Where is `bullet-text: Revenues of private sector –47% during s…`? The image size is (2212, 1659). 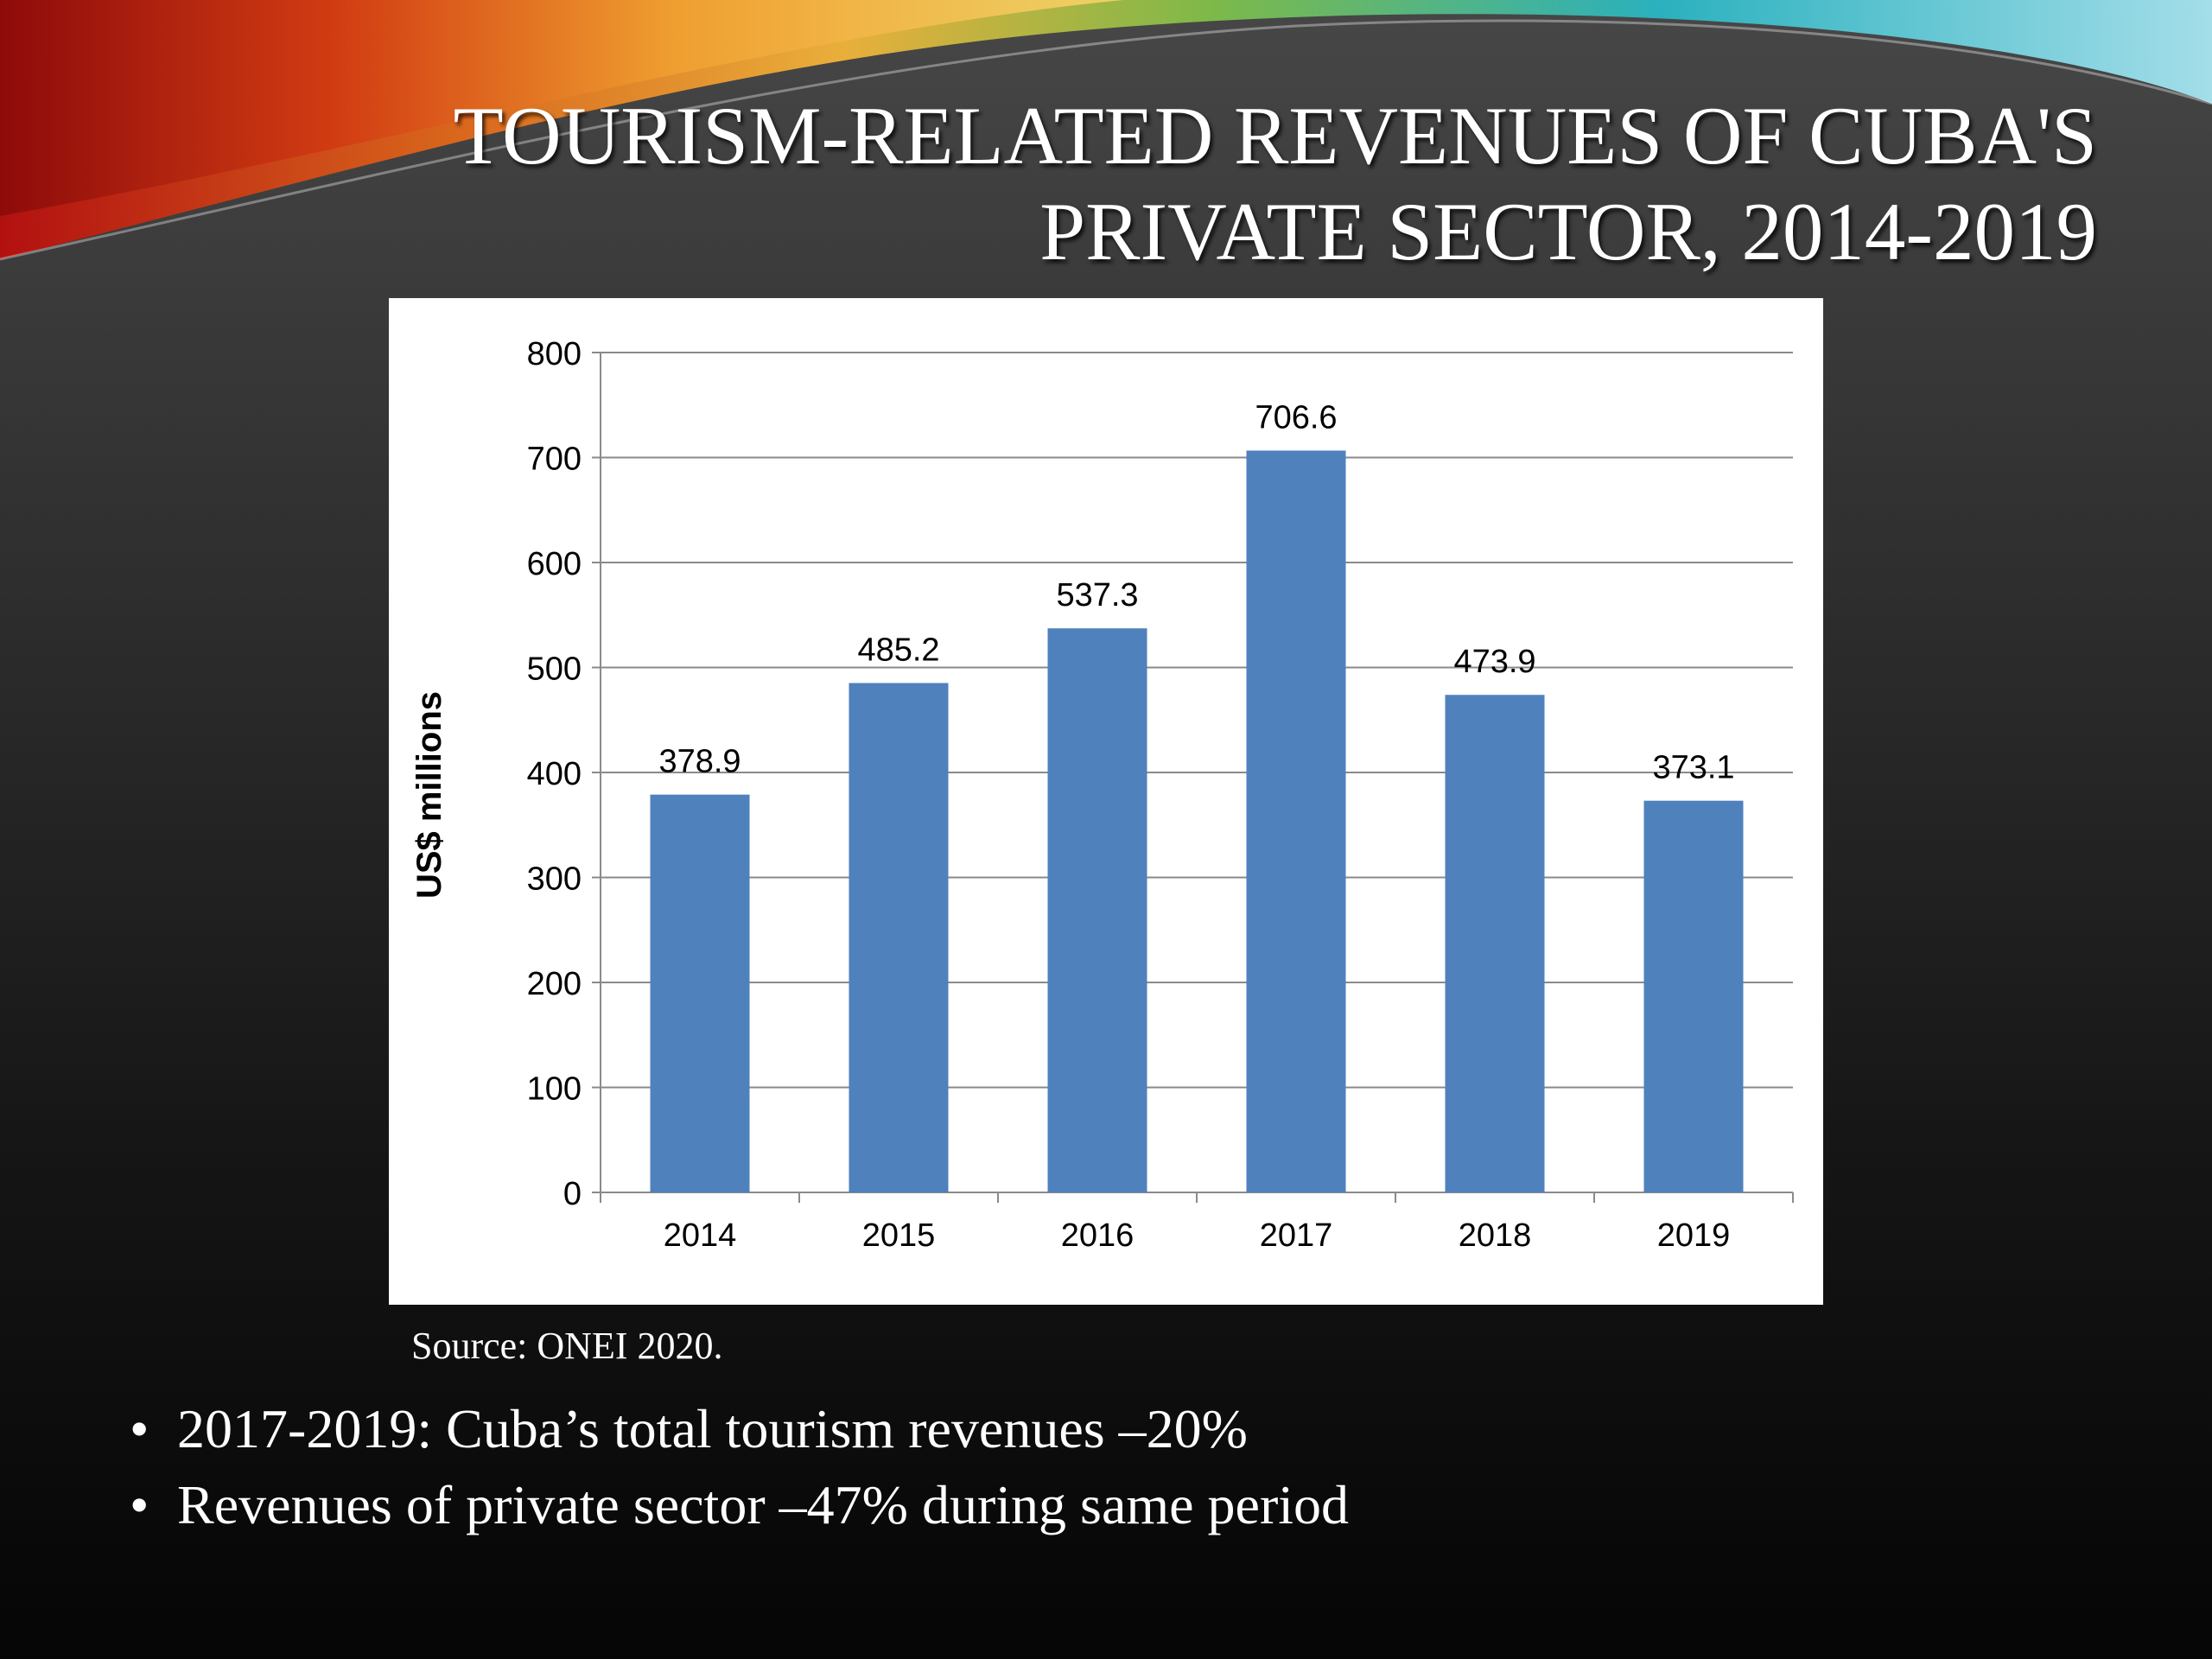 bullet-text: Revenues of private sector –47% during s… is located at coordinates (763, 1504).